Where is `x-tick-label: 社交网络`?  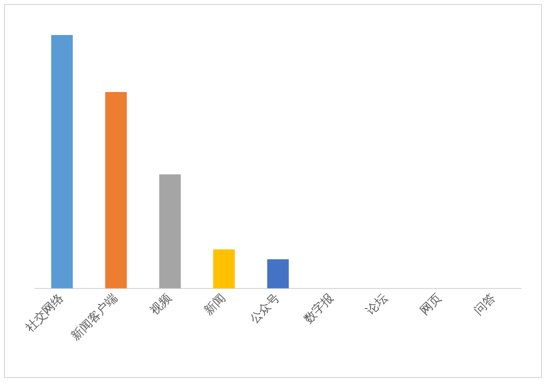
x-tick-label: 社交网络 is located at coordinates (44, 312).